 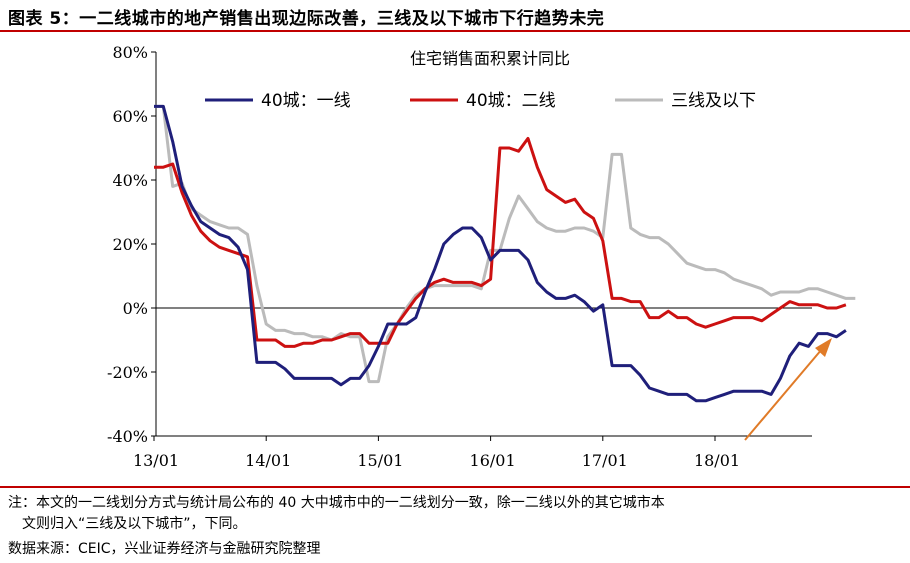 I want to click on trend-arrow-shaft, so click(x=783, y=394).